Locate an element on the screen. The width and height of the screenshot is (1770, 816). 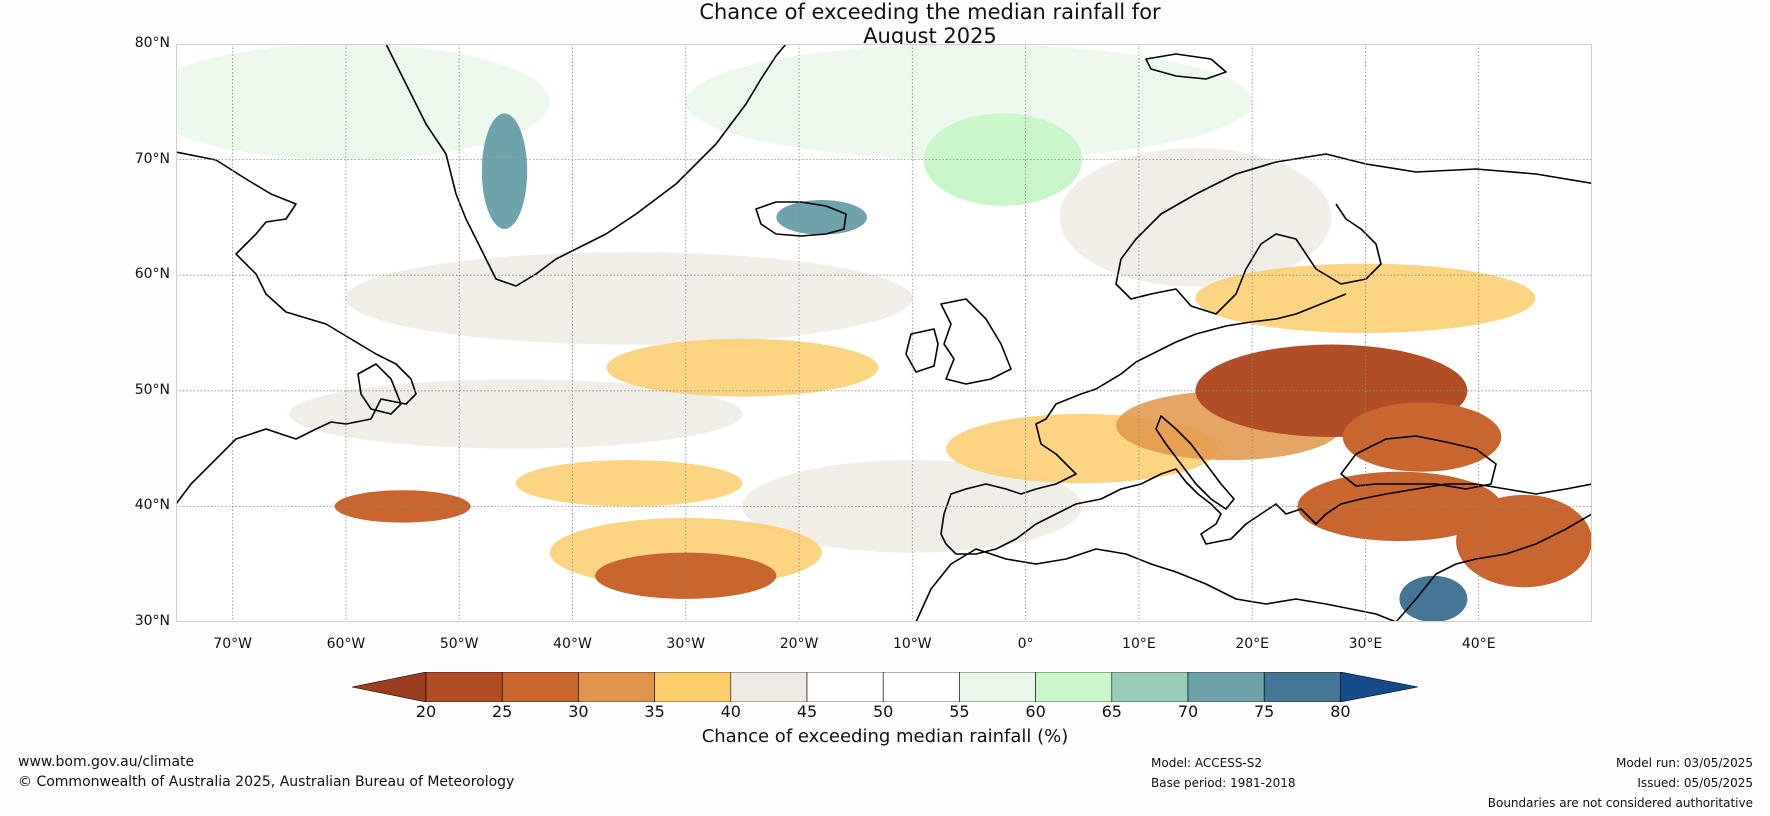
coastline-levant is located at coordinates (1493, 567).